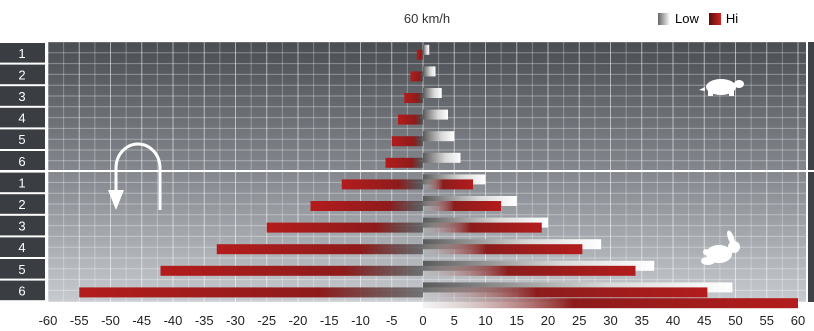 This screenshot has width=814, height=331. Describe the element at coordinates (392, 320) in the screenshot. I see `x-tick-label: -5` at that location.